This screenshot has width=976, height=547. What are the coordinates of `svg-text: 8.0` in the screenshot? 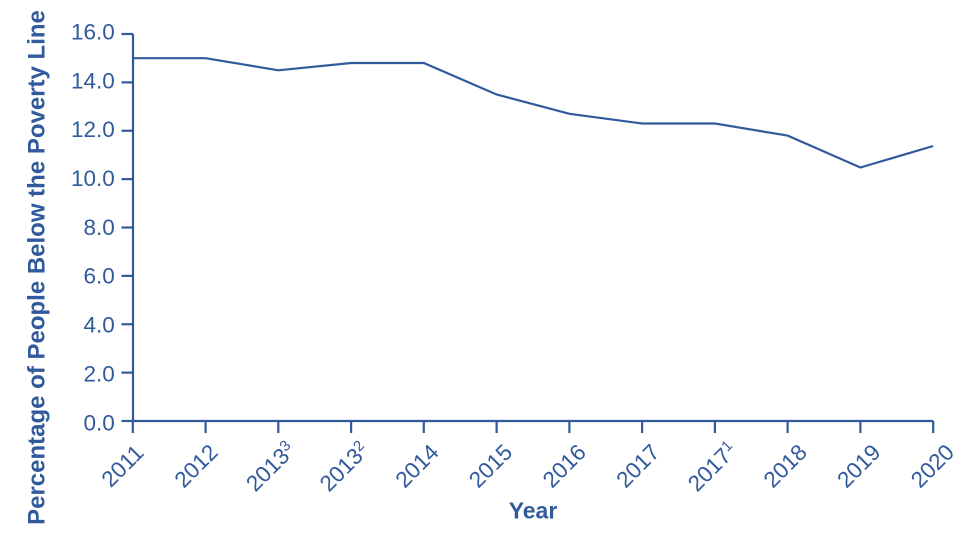 It's located at (99, 227).